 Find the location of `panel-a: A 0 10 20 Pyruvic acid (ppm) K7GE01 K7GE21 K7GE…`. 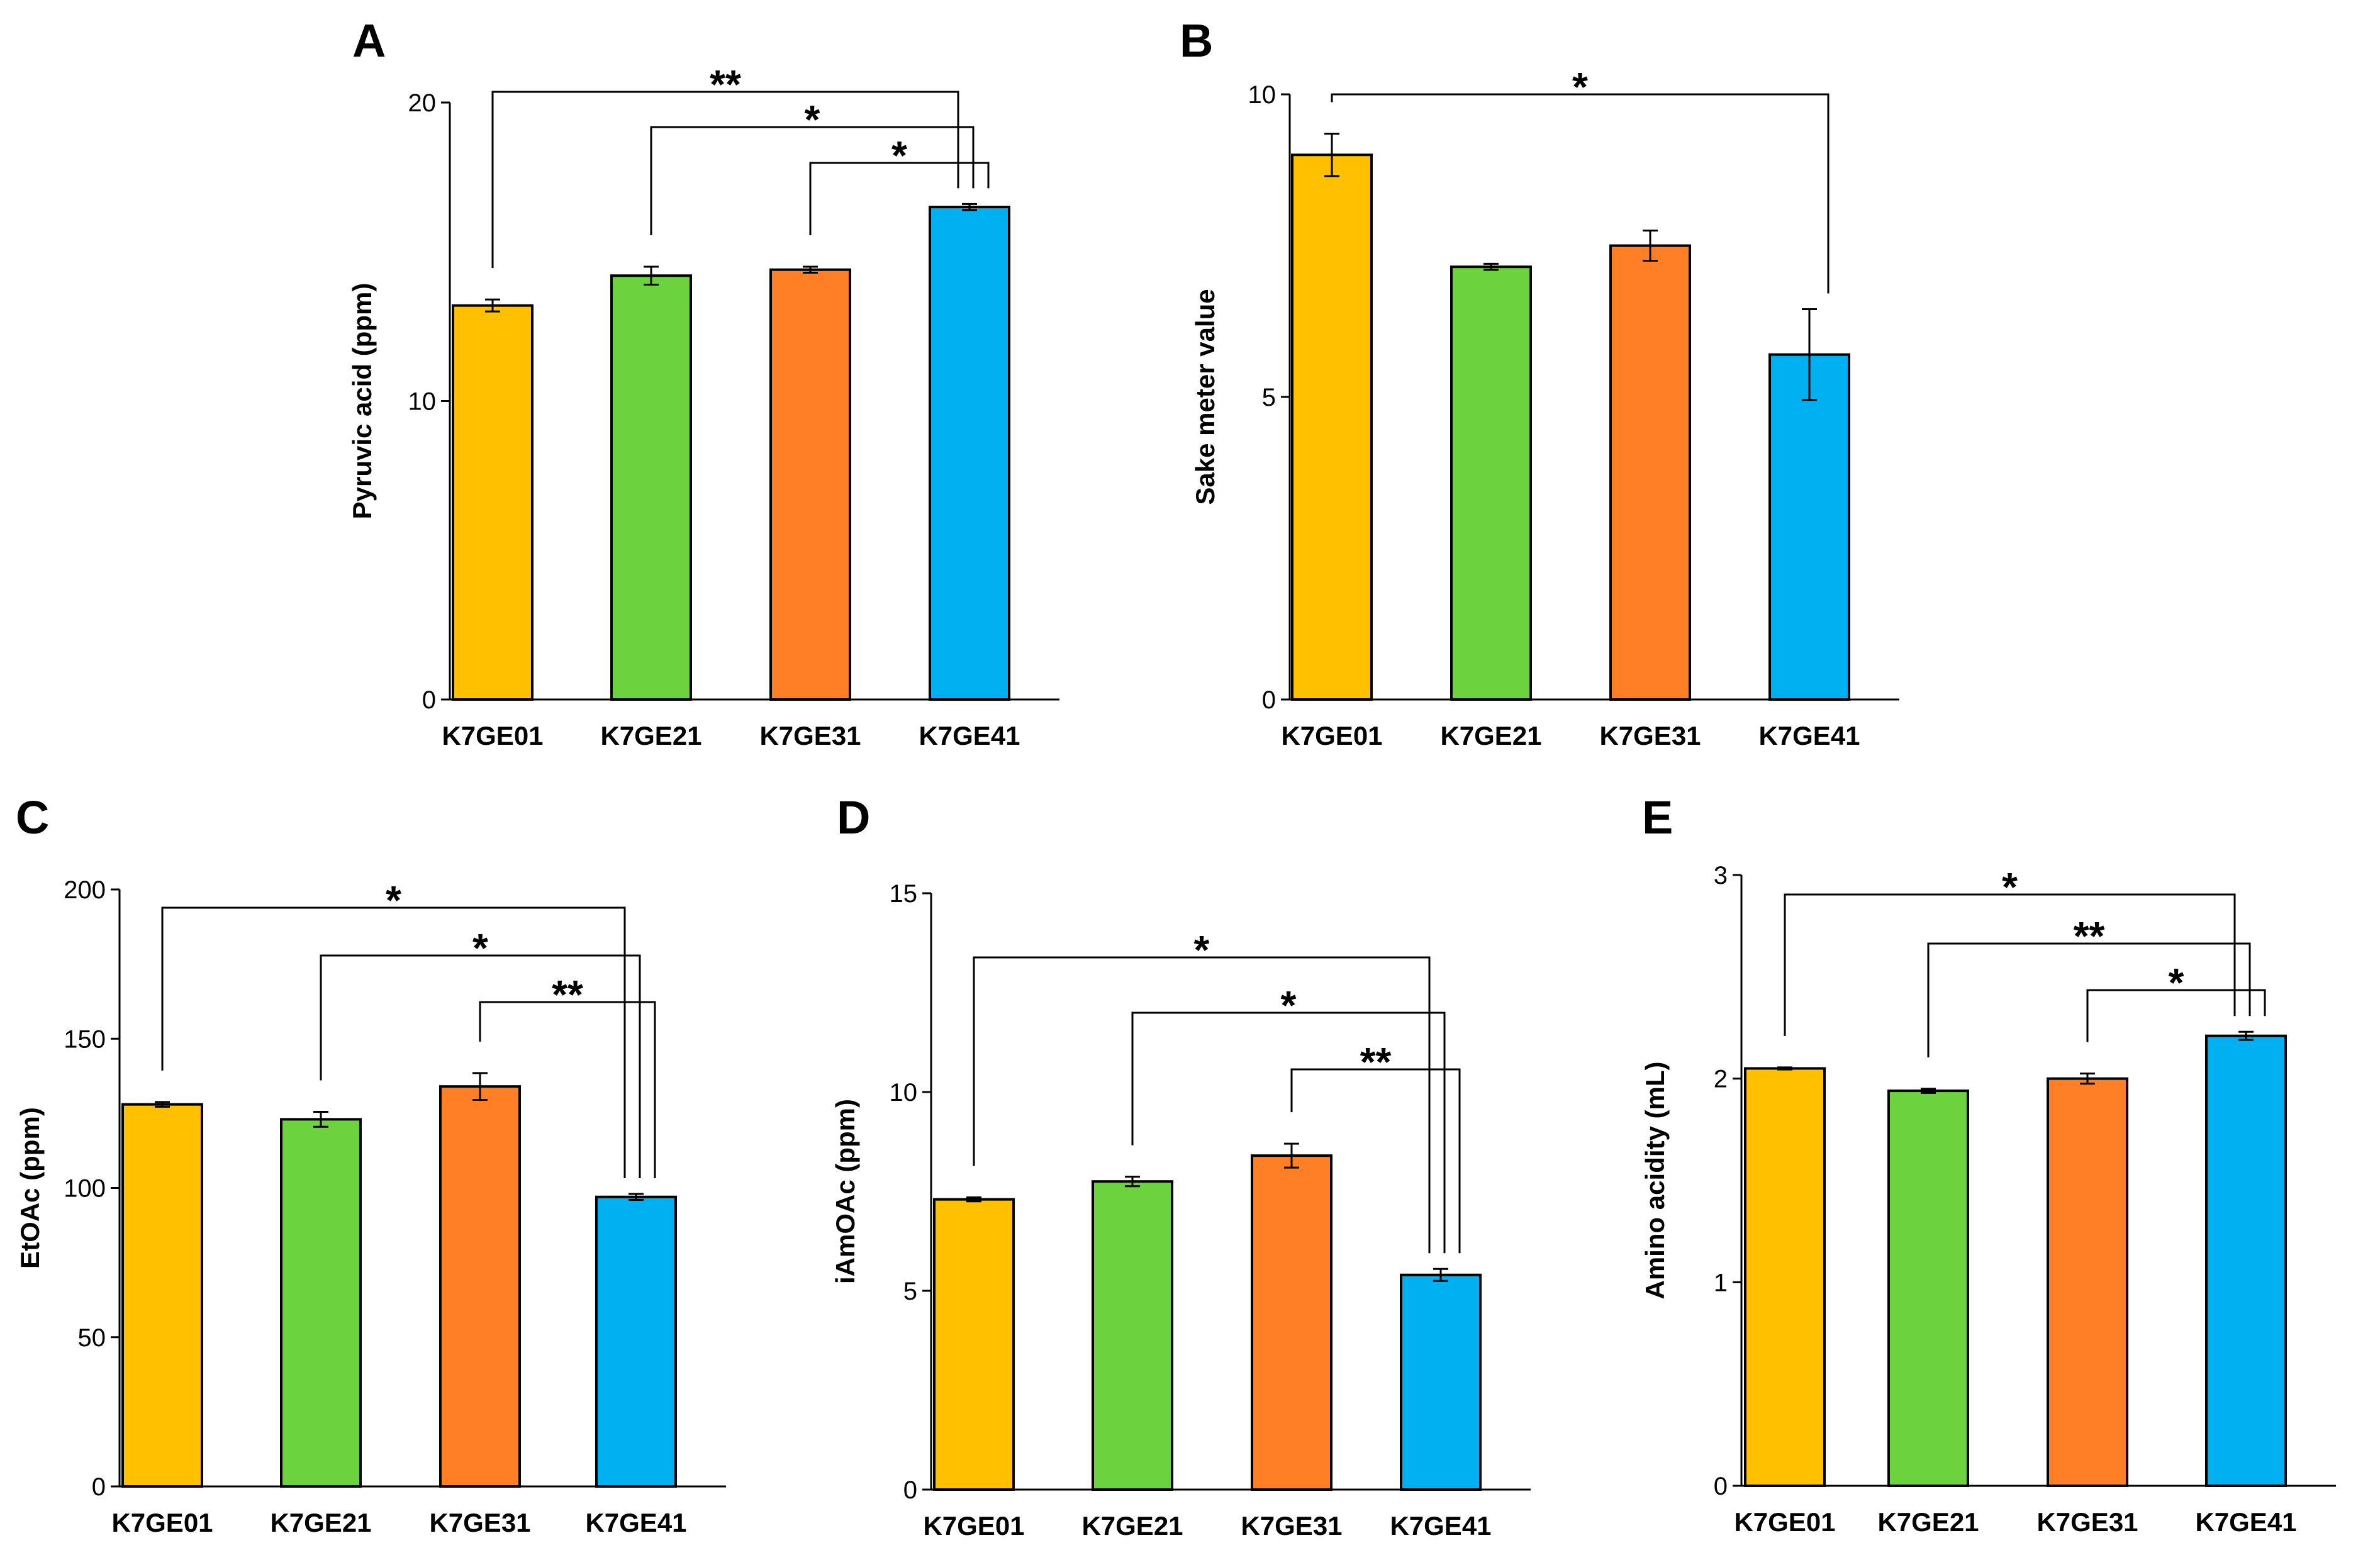

panel-a: A 0 10 20 Pyruvic acid (ppm) K7GE01 K7GE21 K7GE… is located at coordinates (703, 382).